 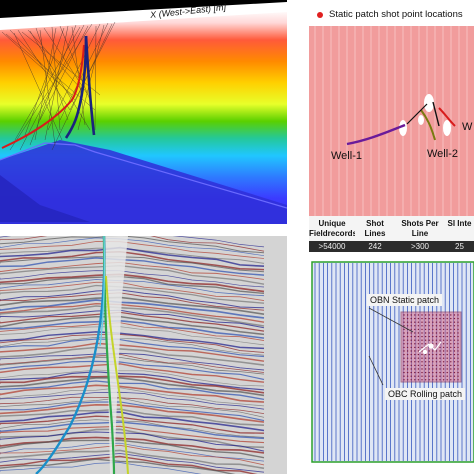 What do you see at coordinates (346, 156) in the screenshot?
I see `well-1-label: Well-1` at bounding box center [346, 156].